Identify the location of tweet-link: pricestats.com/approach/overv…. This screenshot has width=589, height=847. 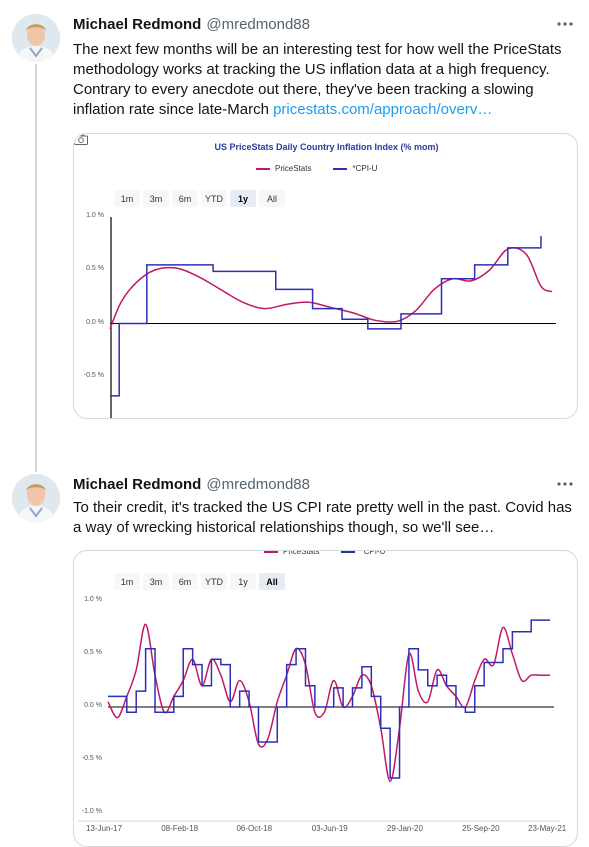
(383, 109).